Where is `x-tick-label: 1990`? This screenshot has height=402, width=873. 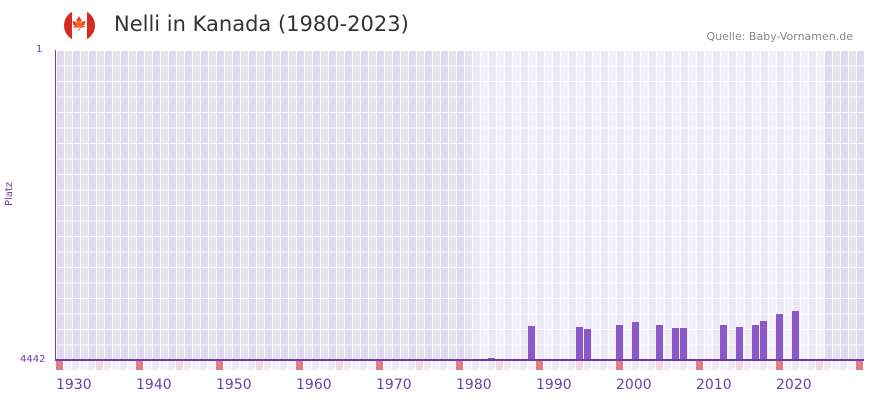 x-tick-label: 1990 is located at coordinates (554, 385).